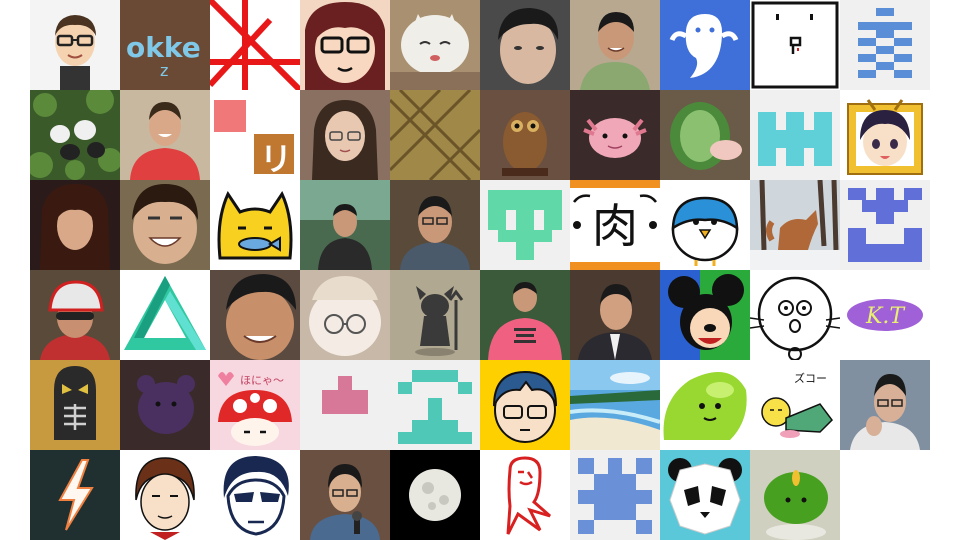  I want to click on cartoon-boy-glasses-icon, so click(525, 405).